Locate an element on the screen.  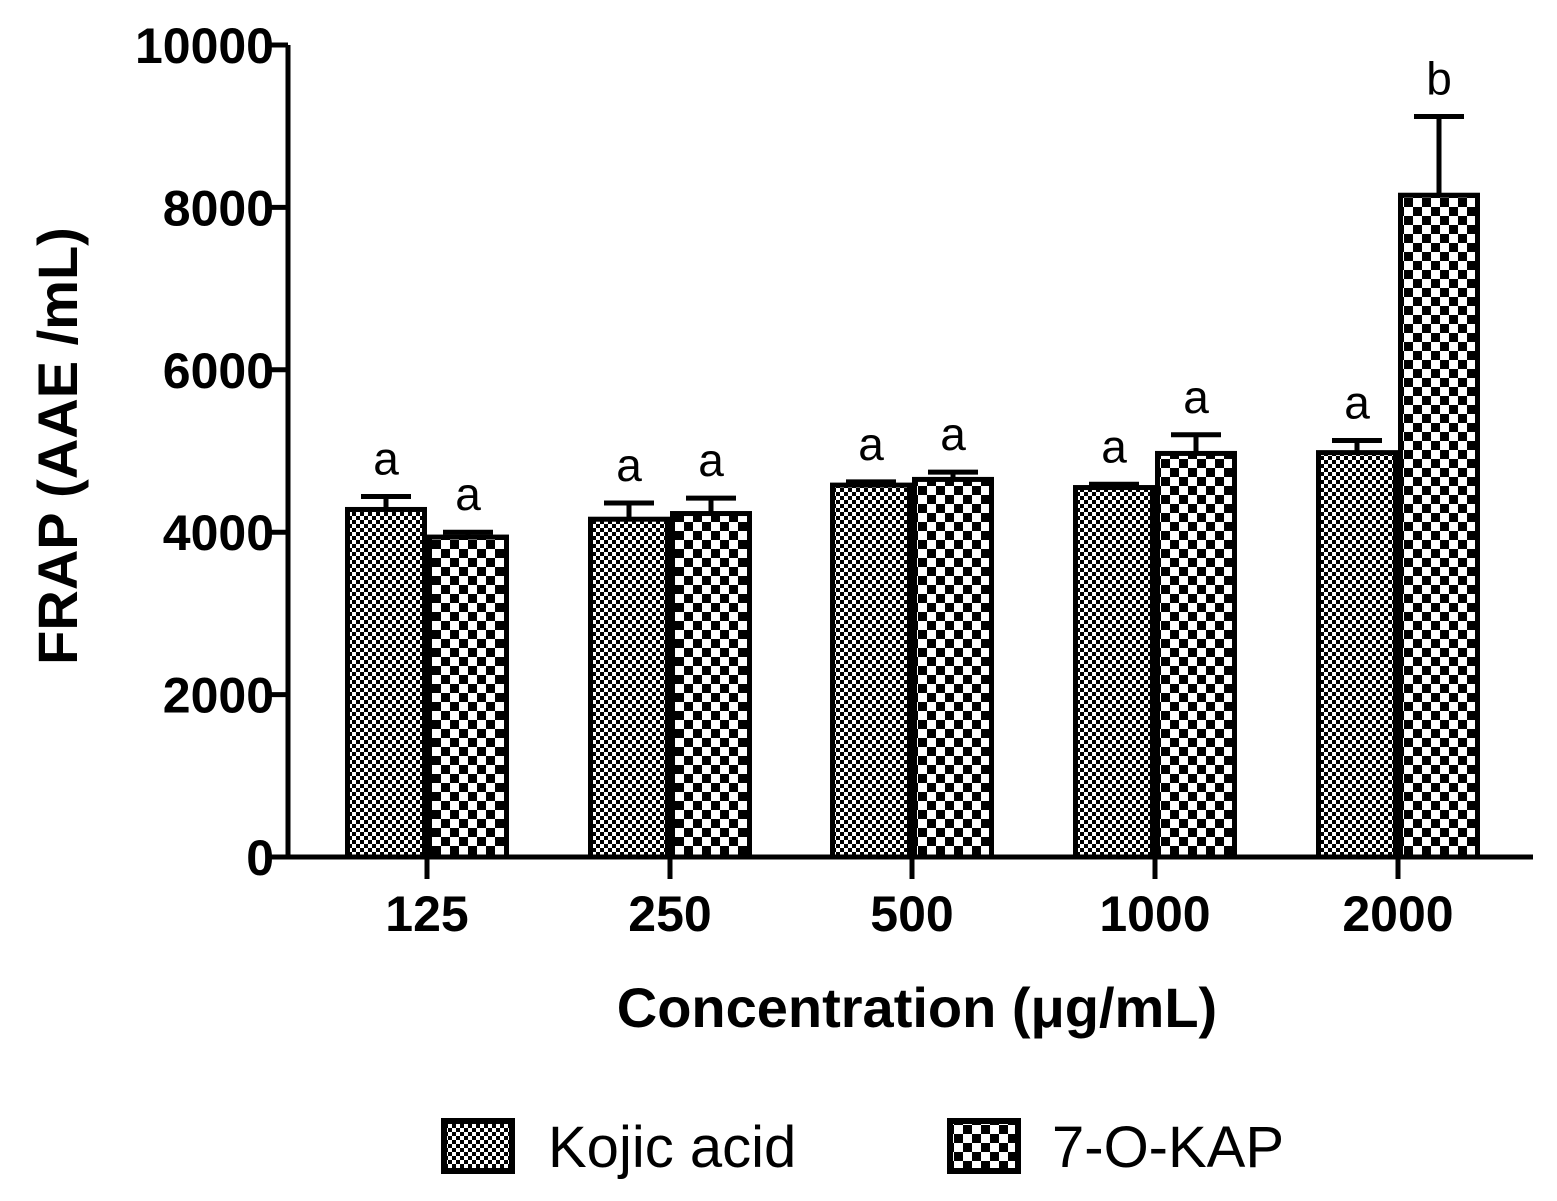
bar-kojic-acid-2000 is located at coordinates (1357, 655).